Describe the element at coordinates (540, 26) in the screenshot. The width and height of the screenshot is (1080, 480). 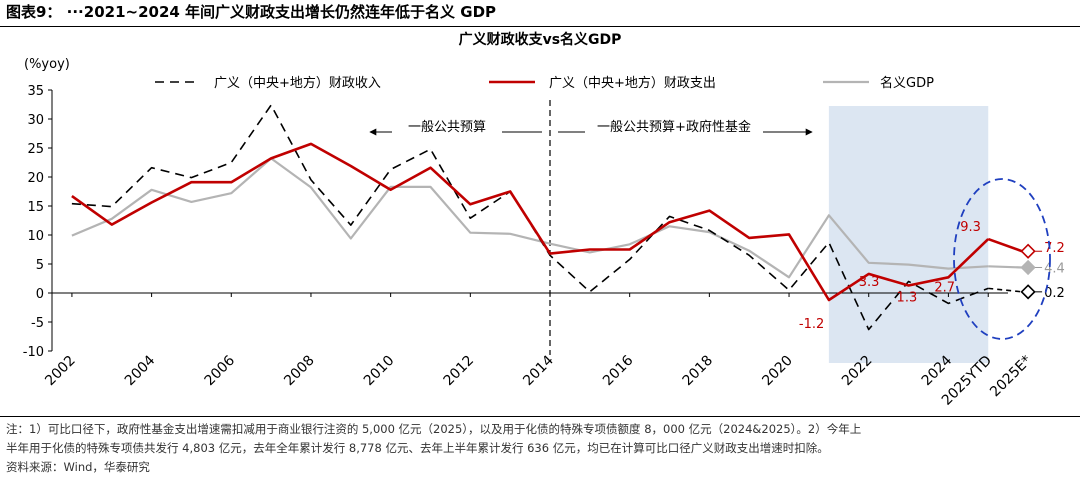
I see `title-divider` at that location.